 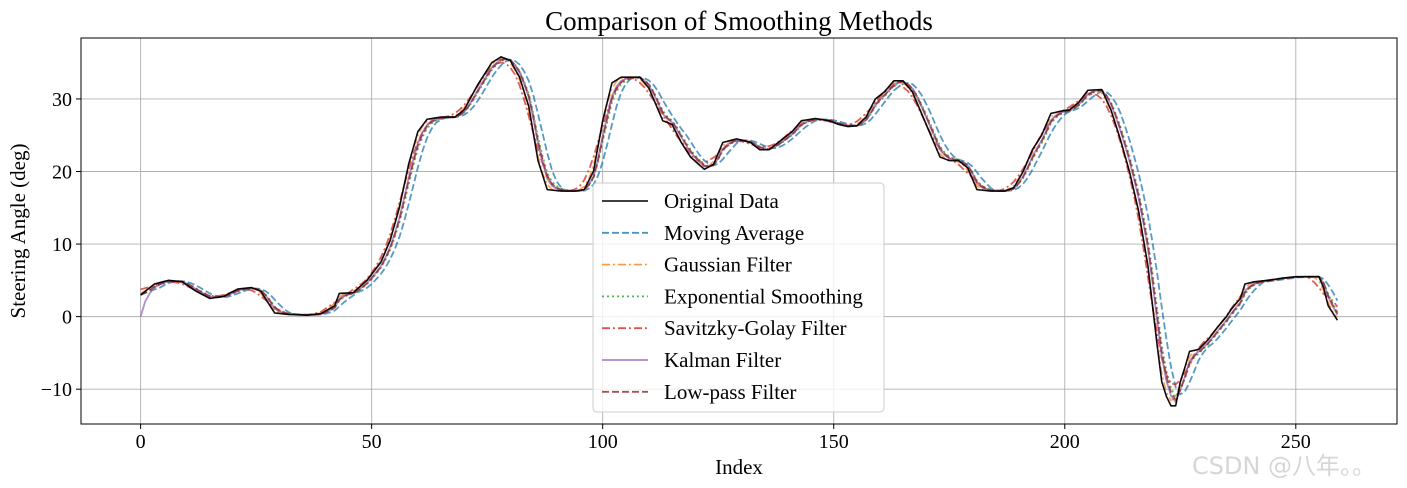 I want to click on legend-entry: Original Data, so click(x=691, y=201).